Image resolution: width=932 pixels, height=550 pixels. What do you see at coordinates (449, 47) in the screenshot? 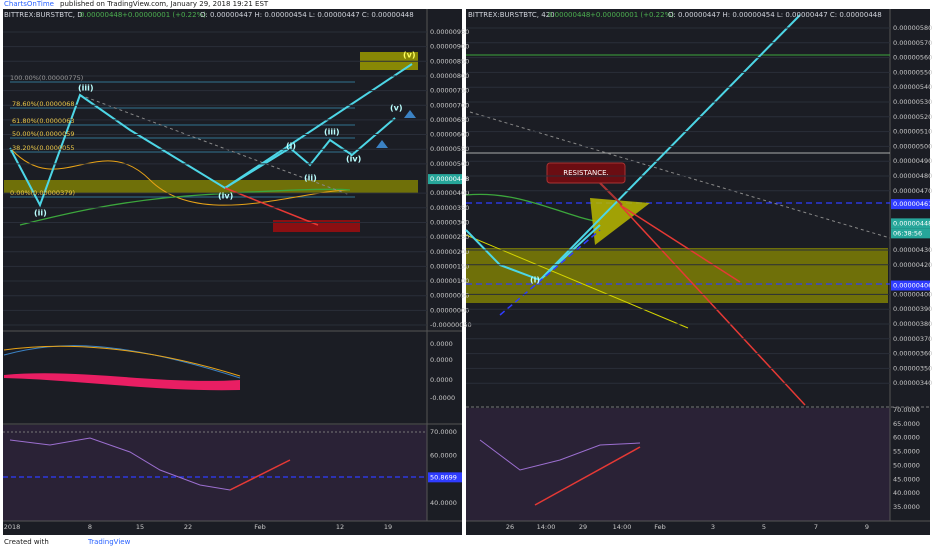
I see `axis-label: 0.00000900` at bounding box center [449, 47].